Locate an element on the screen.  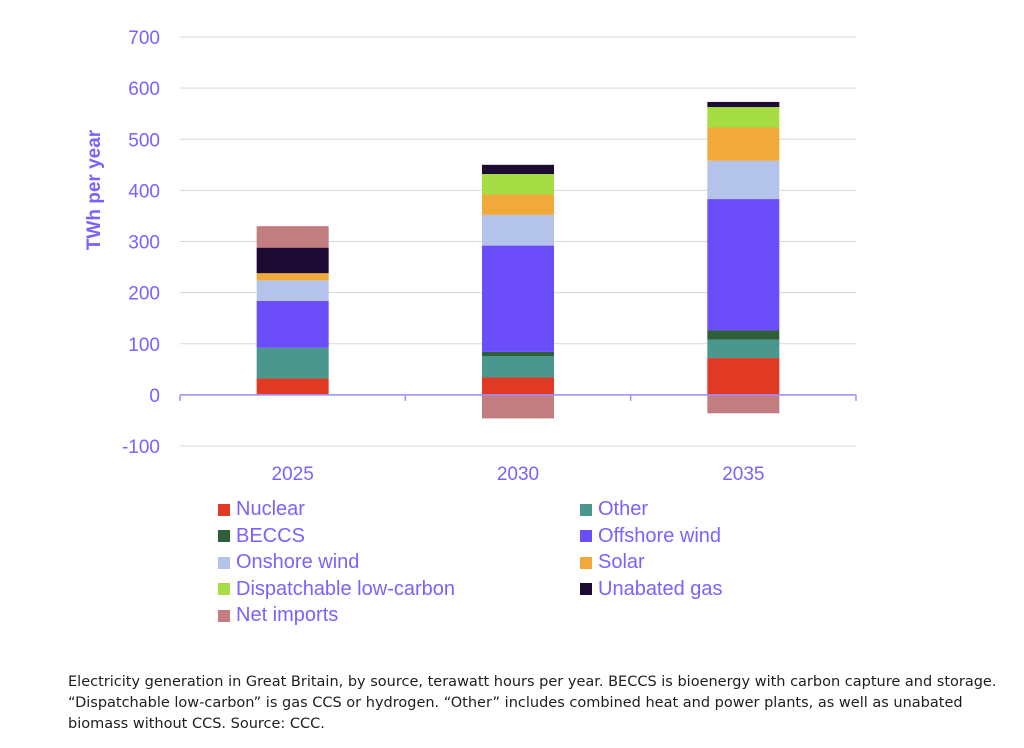
bar-segment-other-2035 is located at coordinates (743, 349).